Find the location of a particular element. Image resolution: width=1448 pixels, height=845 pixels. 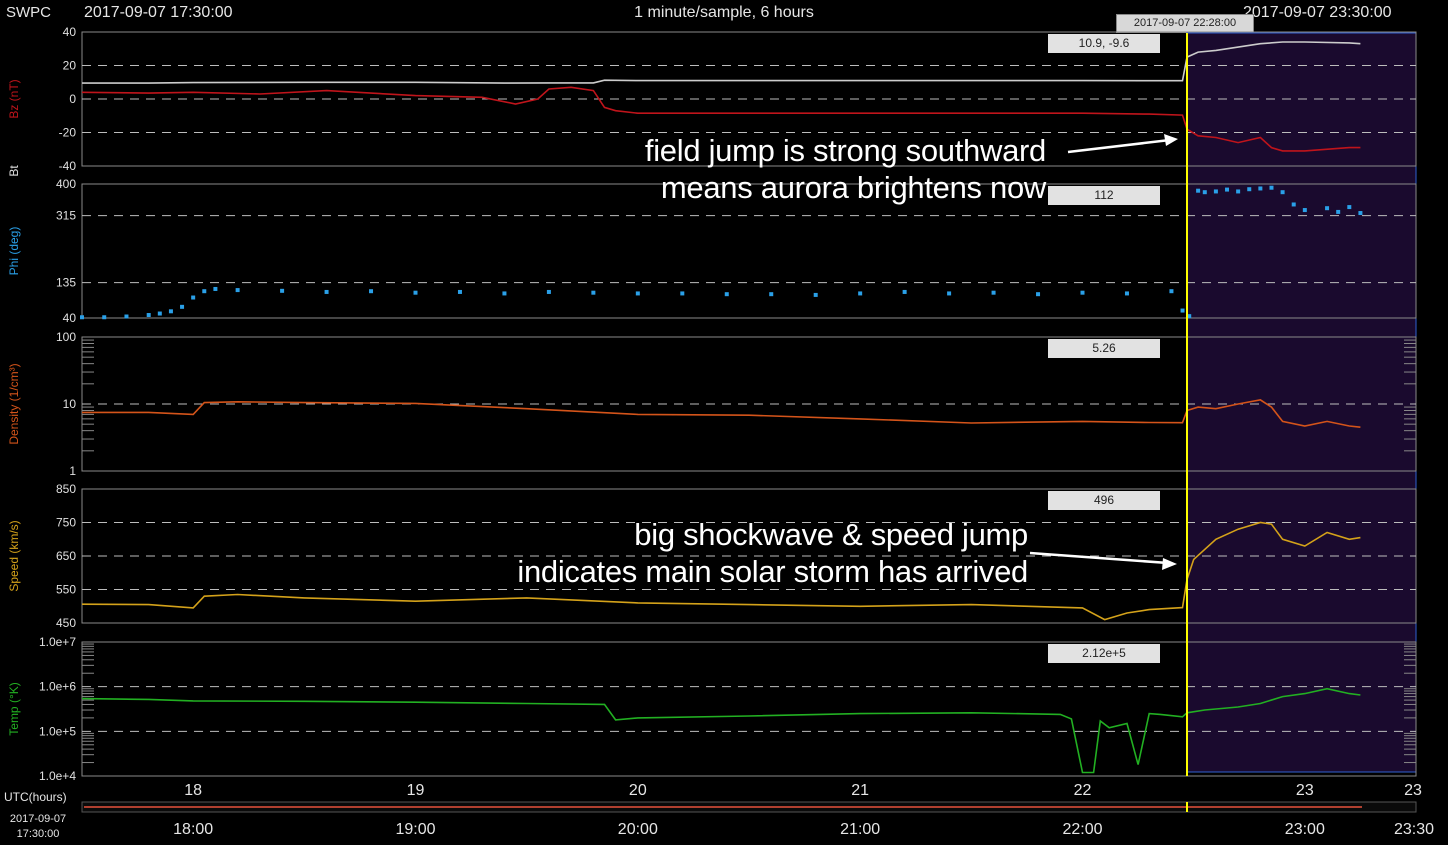

y-tick-label: 135 is located at coordinates (66, 283).